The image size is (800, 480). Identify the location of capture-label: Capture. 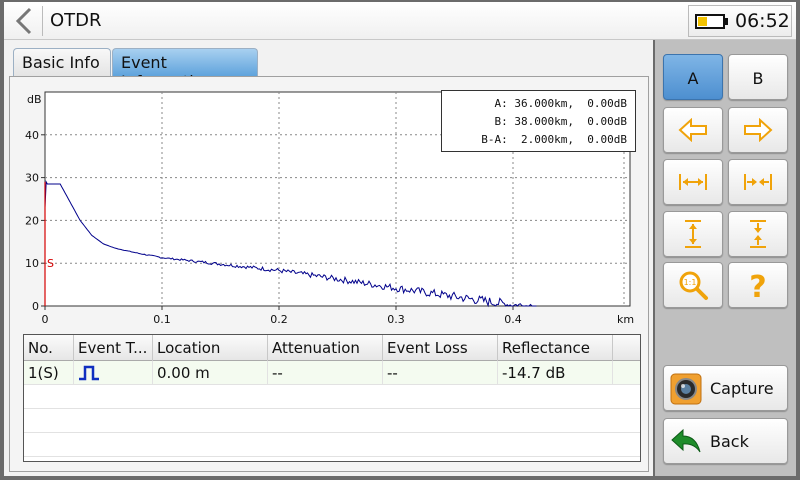
(742, 388).